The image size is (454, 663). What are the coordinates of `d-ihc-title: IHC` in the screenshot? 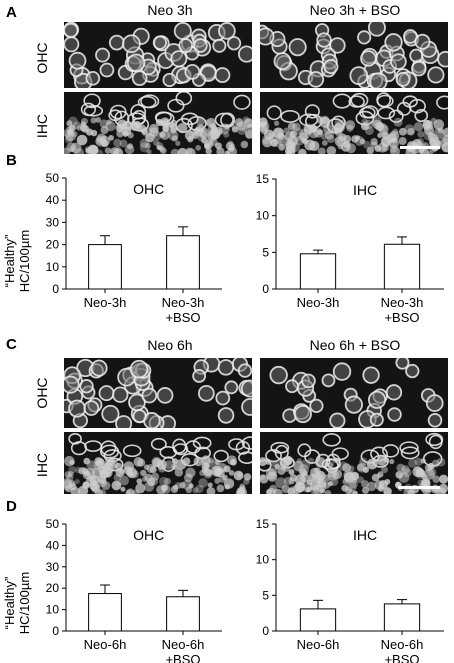 It's located at (365, 535).